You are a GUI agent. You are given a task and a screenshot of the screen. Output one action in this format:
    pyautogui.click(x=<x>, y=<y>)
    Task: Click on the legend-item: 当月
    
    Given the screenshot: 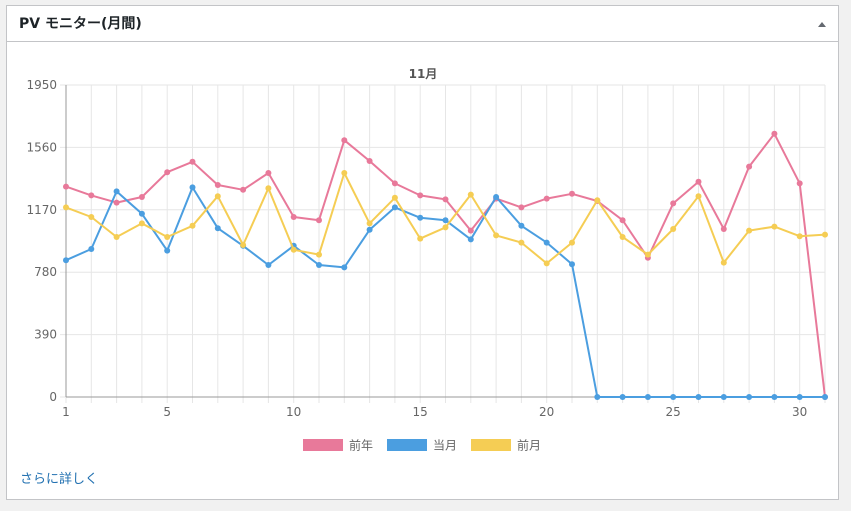 What is the action you would take?
    pyautogui.click(x=422, y=446)
    